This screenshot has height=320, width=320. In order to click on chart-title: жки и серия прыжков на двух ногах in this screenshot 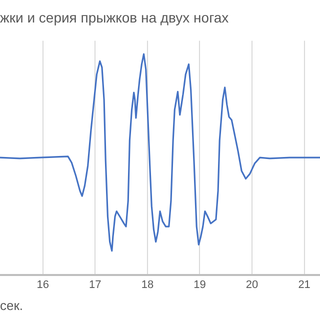, I will do `click(114, 17)`.